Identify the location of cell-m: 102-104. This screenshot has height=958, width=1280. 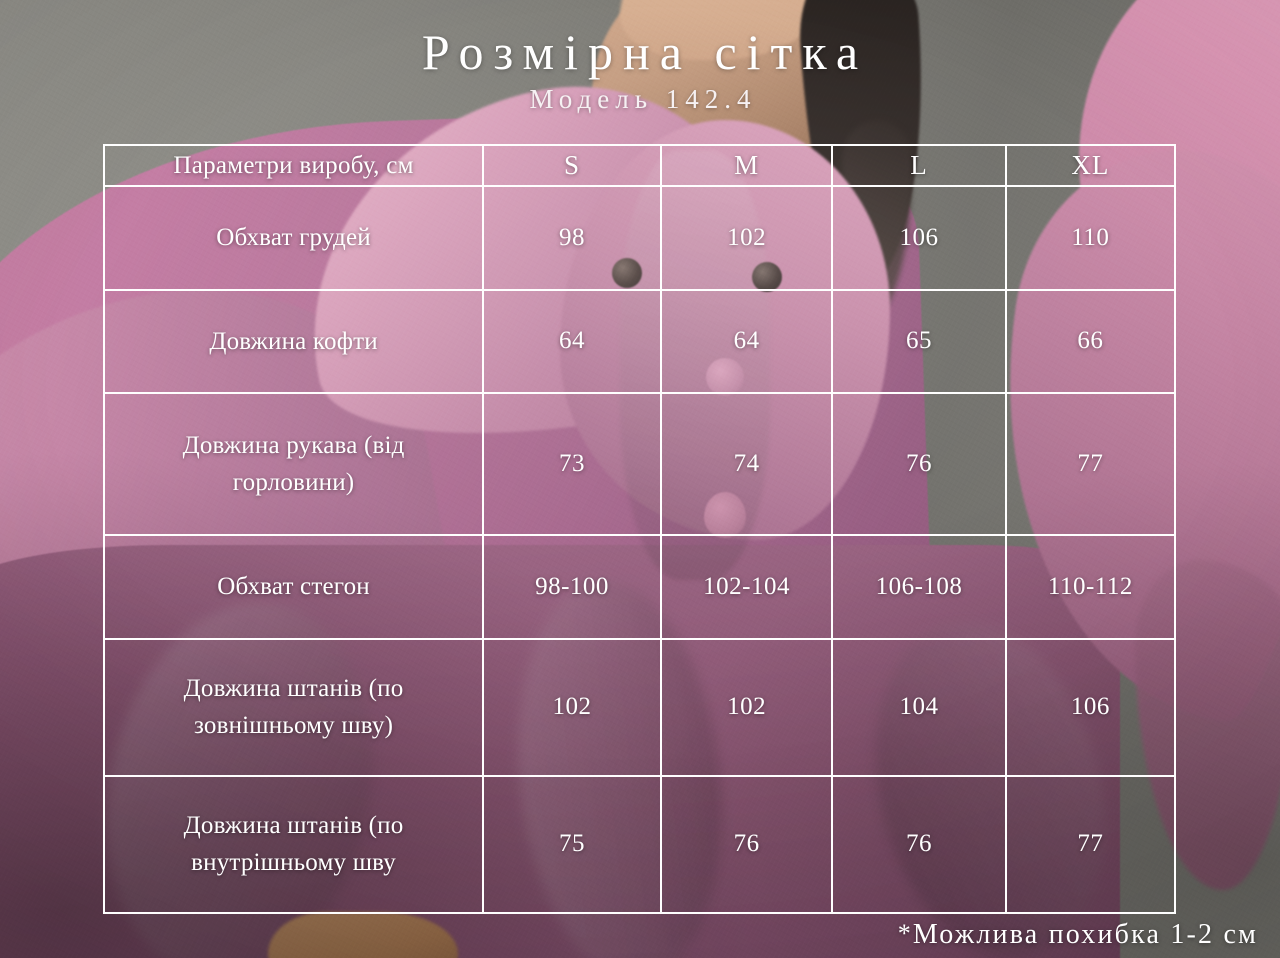
(746, 587).